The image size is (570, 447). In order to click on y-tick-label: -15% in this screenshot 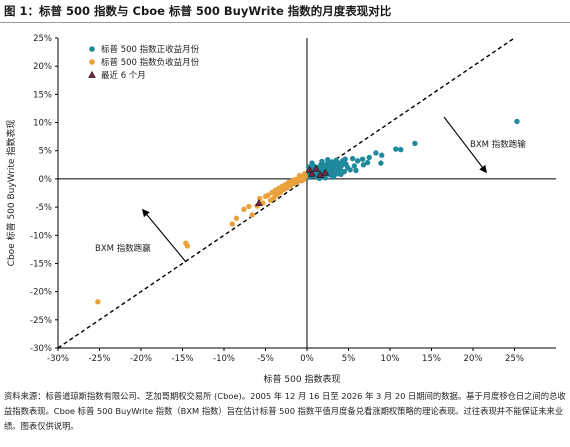, I will do `click(41, 264)`.